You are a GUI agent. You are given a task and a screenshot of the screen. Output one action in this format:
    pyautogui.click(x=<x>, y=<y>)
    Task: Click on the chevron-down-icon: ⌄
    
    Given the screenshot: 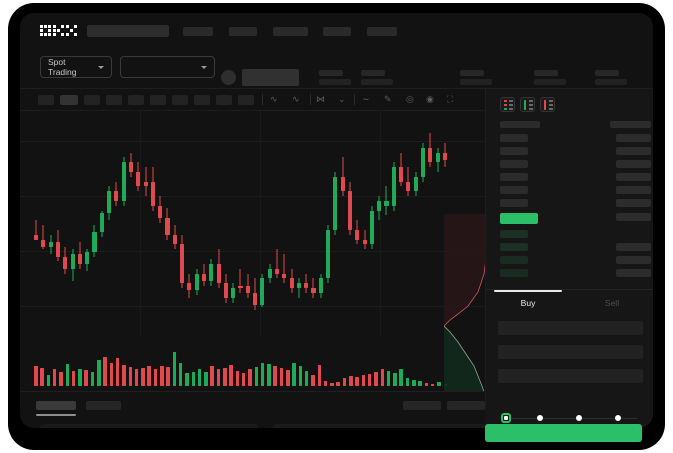 What is the action you would take?
    pyautogui.click(x=342, y=99)
    